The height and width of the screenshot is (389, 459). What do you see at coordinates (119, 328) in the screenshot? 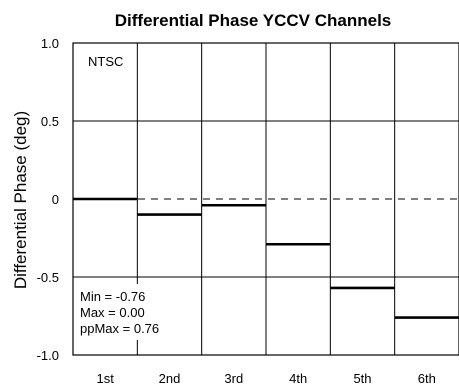
I see `stat-ppmax: ppMax = 0.76` at bounding box center [119, 328].